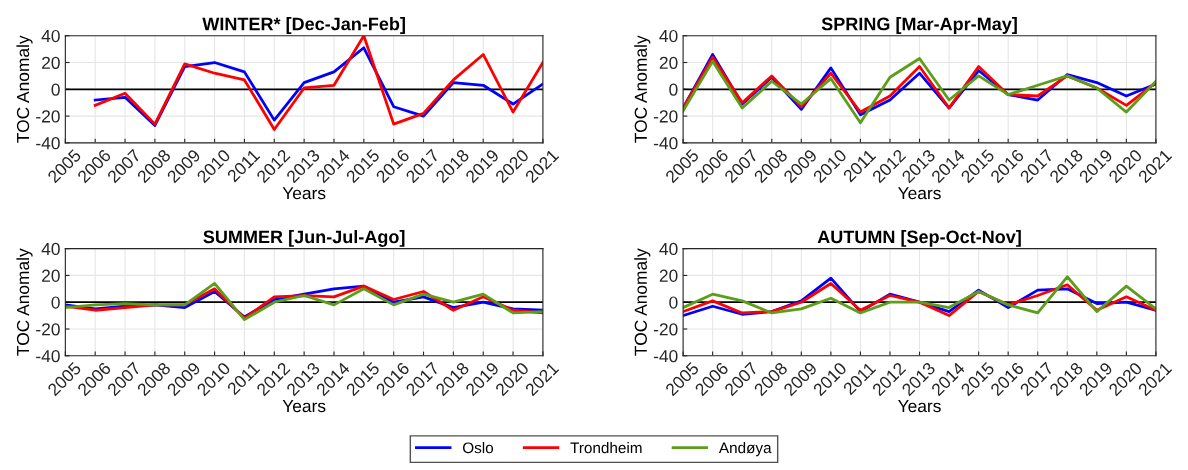 Image resolution: width=1188 pixels, height=470 pixels. I want to click on chart-title: SUMMER [Jun-Jul-Ago], so click(304, 238).